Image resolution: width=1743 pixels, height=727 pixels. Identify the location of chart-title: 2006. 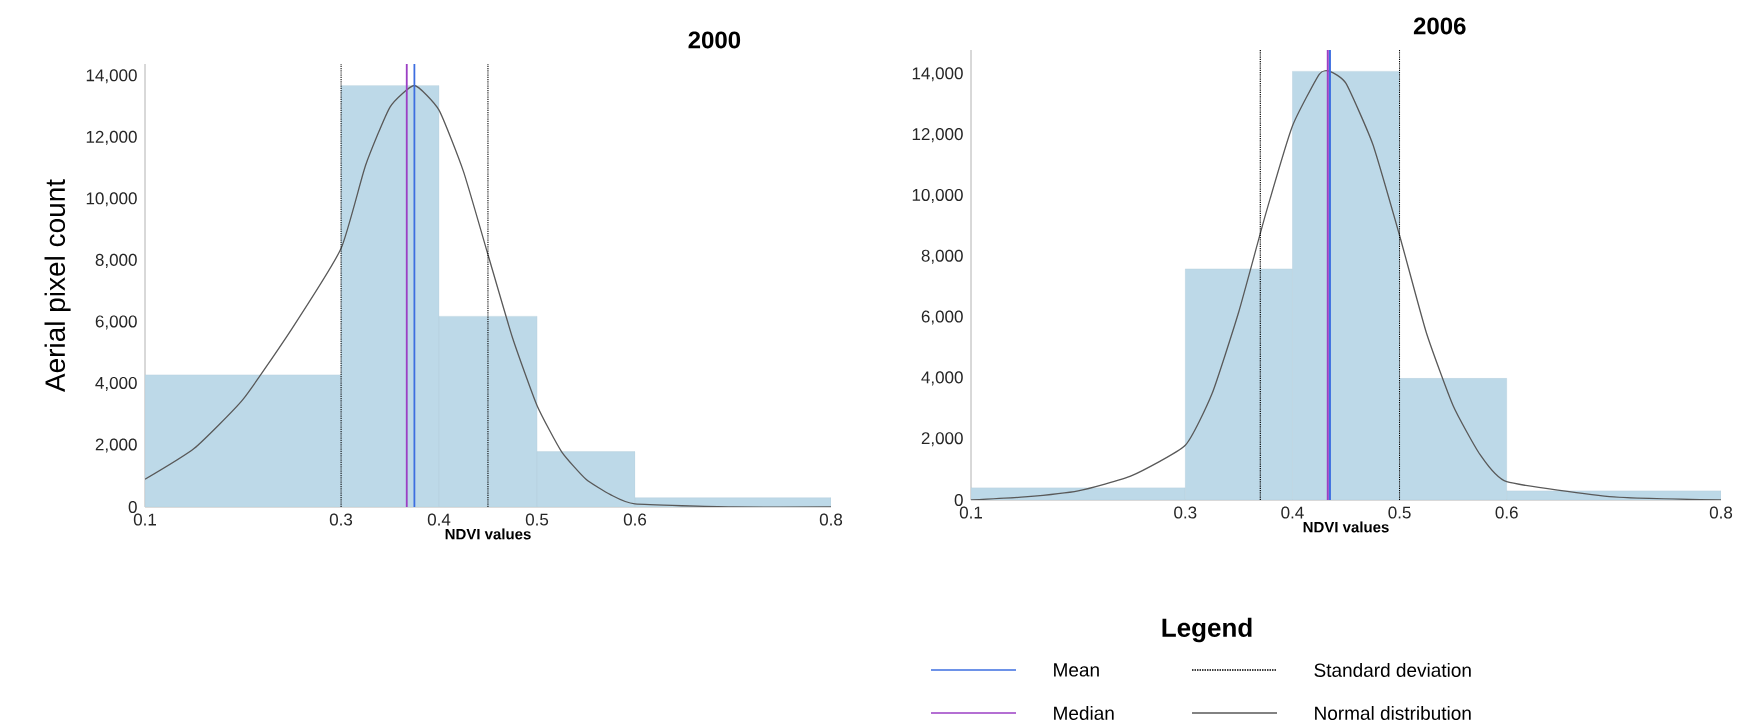
(1439, 26).